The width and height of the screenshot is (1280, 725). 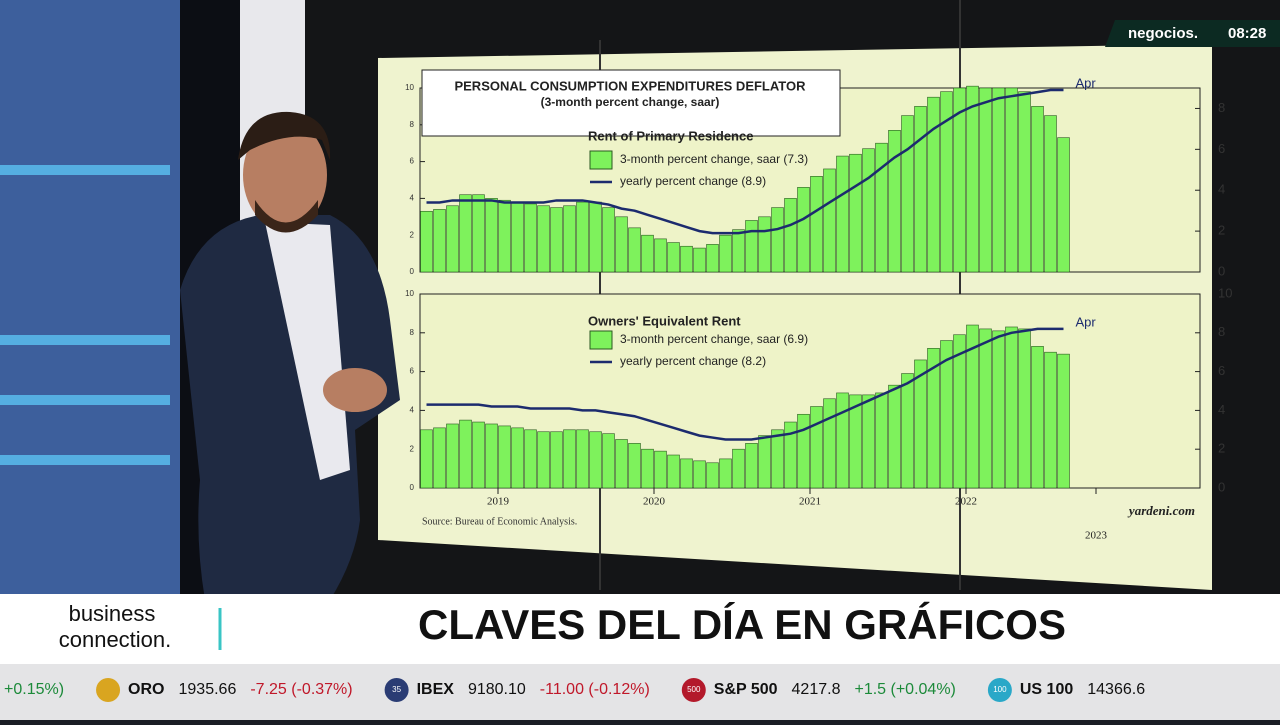 I want to click on brand: connection., so click(x=115, y=639).